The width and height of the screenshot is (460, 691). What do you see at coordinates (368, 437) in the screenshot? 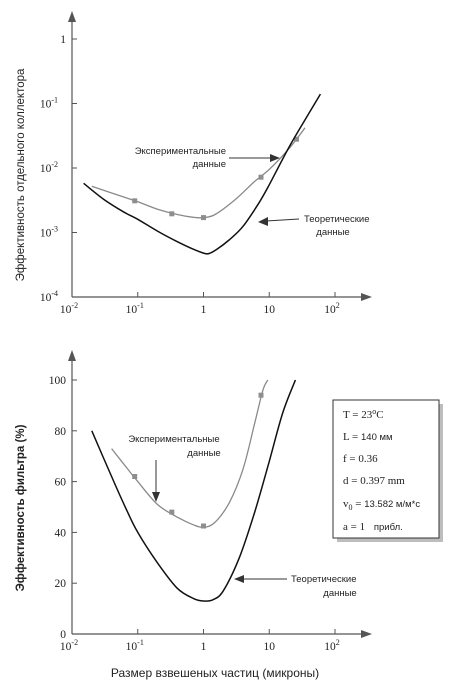
I see `param-length: L = 140 мм` at bounding box center [368, 437].